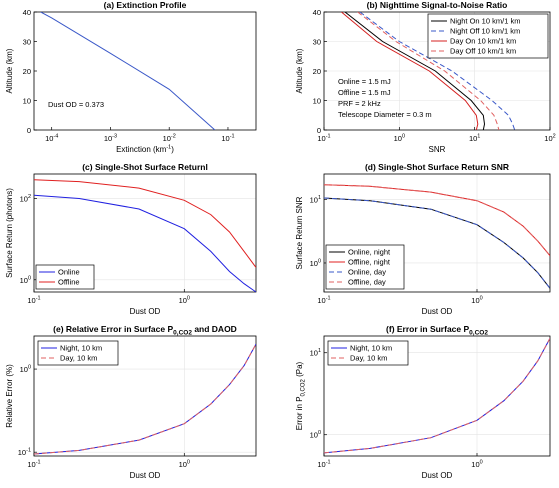  Describe the element at coordinates (299, 370) in the screenshot. I see `y-label-tail: (Pa)` at that location.